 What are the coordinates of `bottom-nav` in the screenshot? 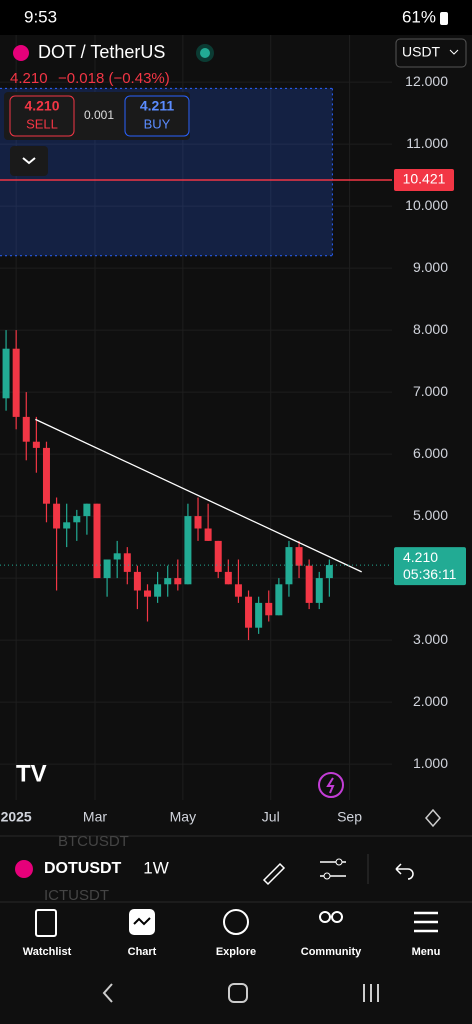 It's located at (236, 938).